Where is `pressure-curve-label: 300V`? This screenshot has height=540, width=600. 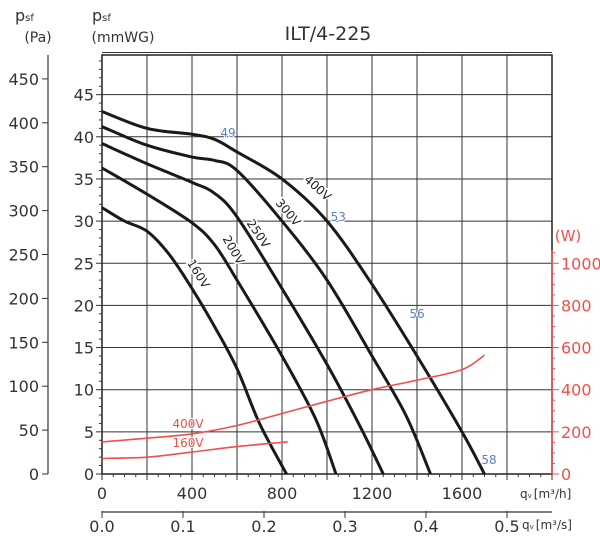
pressure-curve-label: 300V is located at coordinates (288, 212).